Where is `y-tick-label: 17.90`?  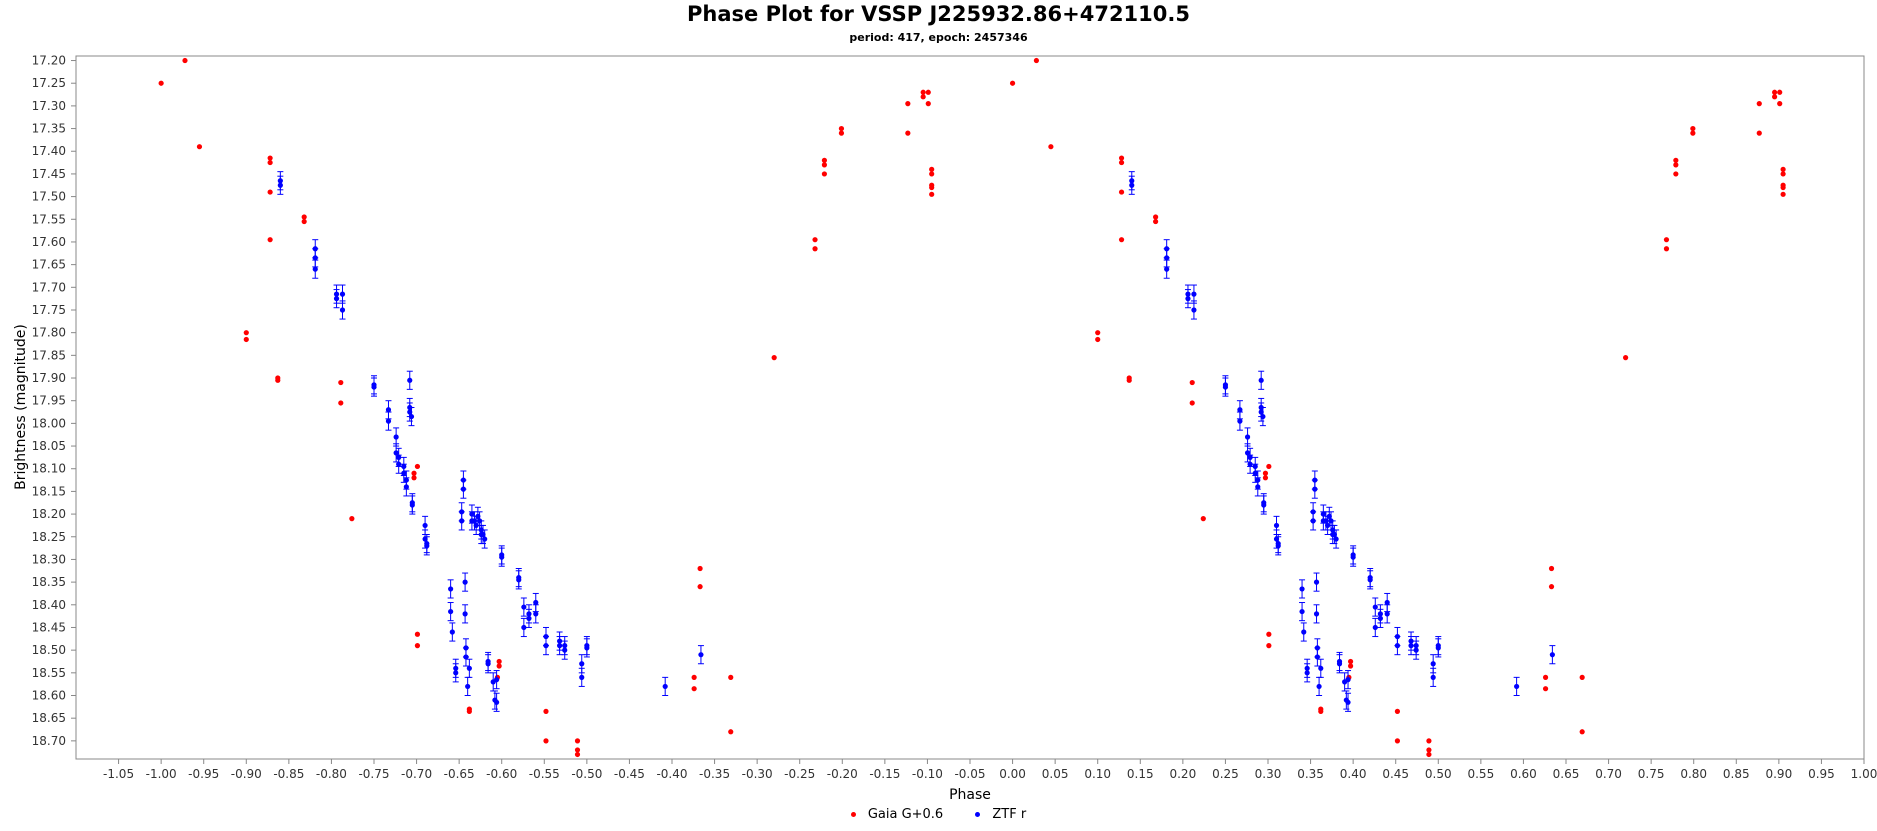
y-tick-label: 17.90 is located at coordinates (49, 378).